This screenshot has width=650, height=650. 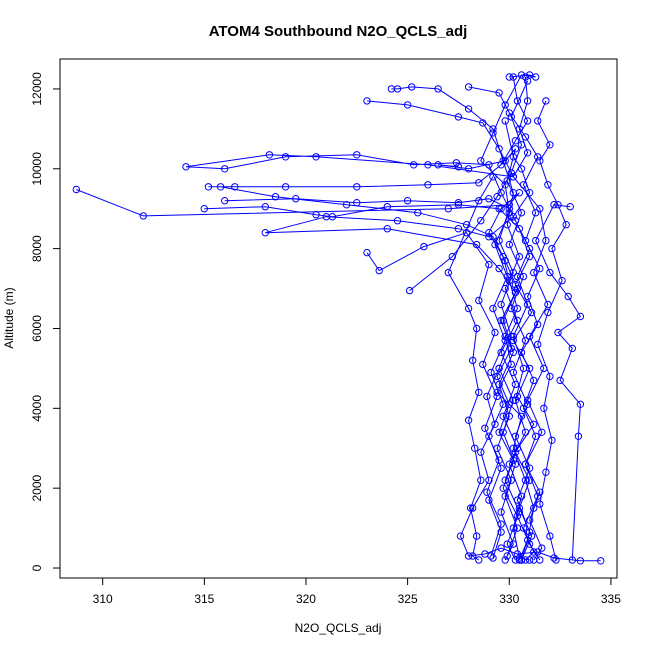 I want to click on y-tick-label: 6000, so click(x=37, y=328).